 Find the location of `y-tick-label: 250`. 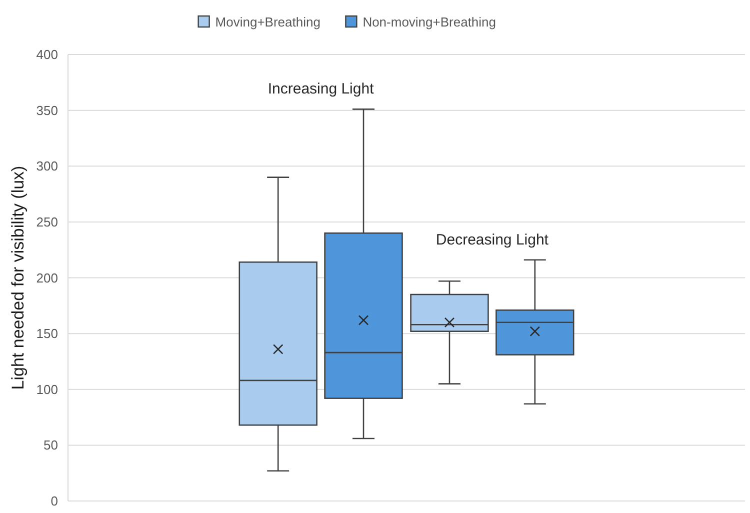

y-tick-label: 250 is located at coordinates (47, 222).